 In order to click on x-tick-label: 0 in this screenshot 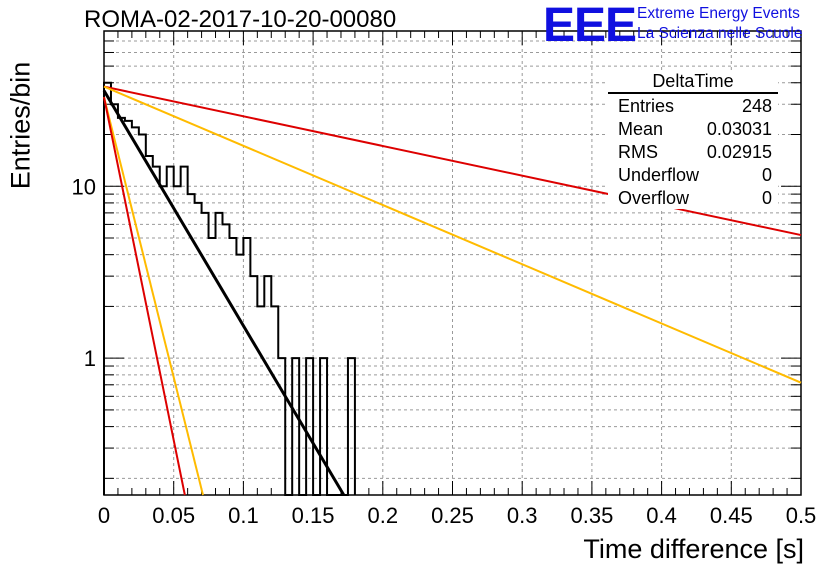, I will do `click(104, 515)`.